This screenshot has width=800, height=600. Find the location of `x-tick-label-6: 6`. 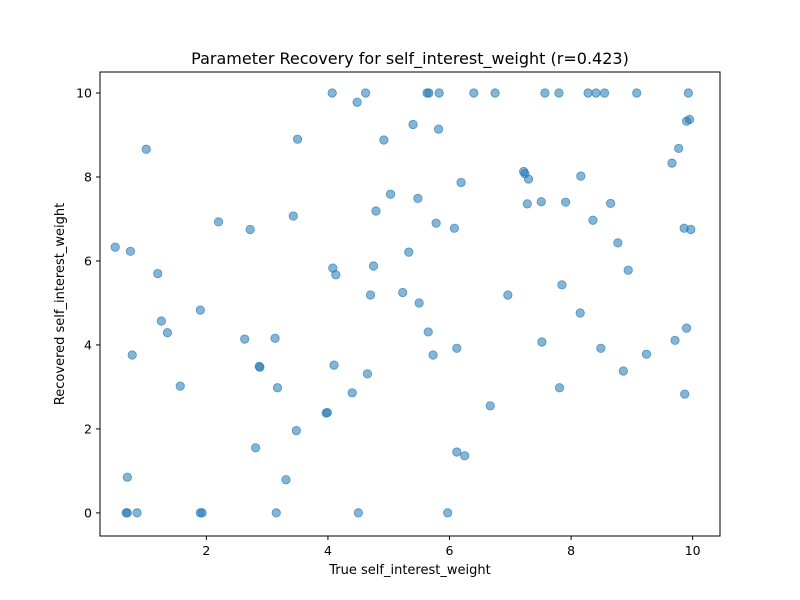

x-tick-label-6: 6 is located at coordinates (450, 550).